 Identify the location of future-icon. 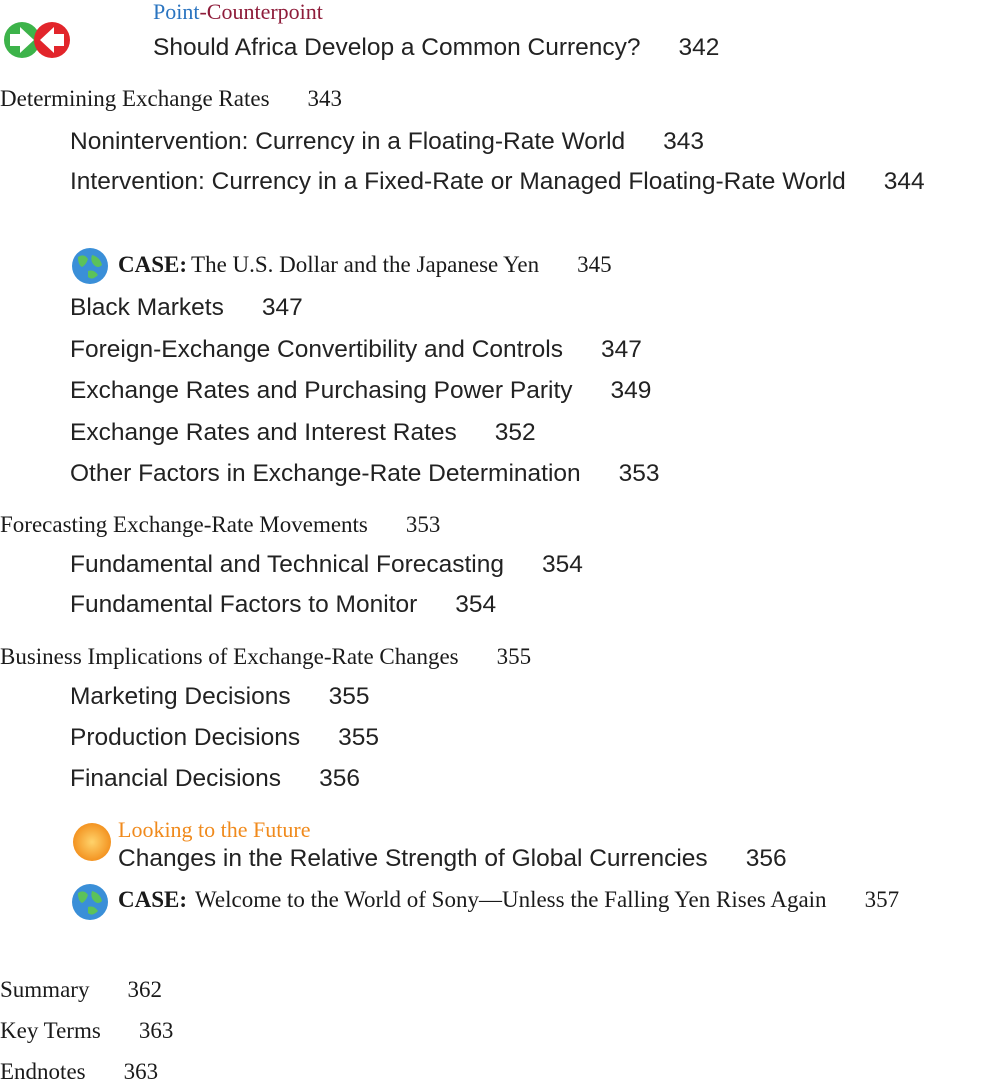
(92, 842).